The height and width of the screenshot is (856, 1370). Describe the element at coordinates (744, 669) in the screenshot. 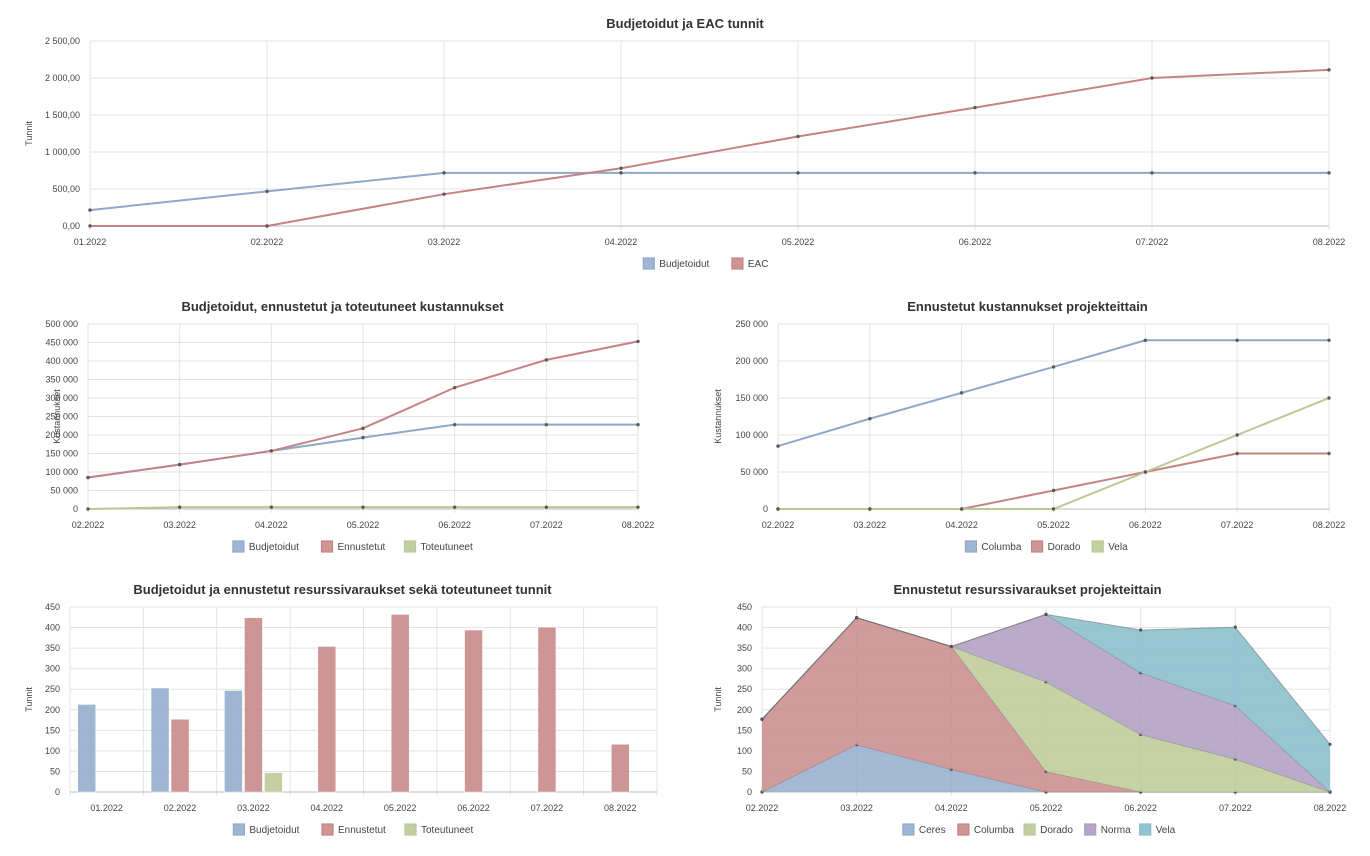

I see `y-tick-label: 300` at that location.